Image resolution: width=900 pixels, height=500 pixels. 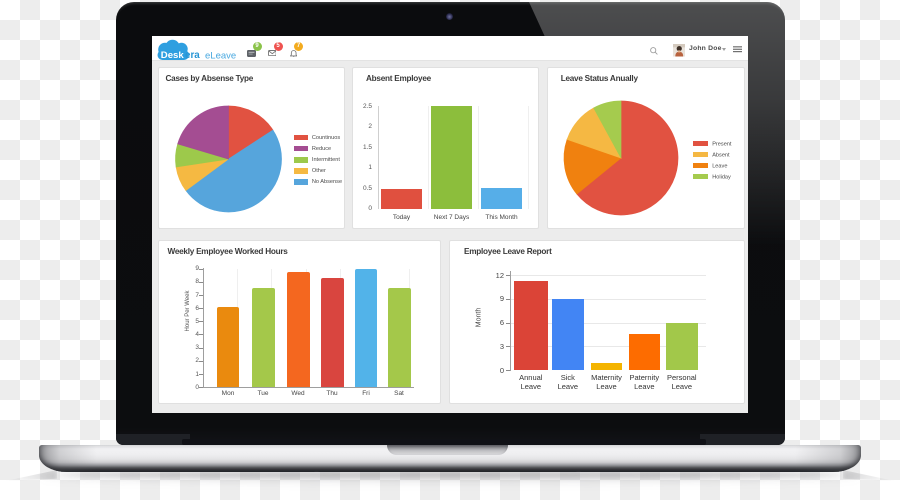 What do you see at coordinates (173, 55) in the screenshot?
I see `svg-text: Desk` at bounding box center [173, 55].